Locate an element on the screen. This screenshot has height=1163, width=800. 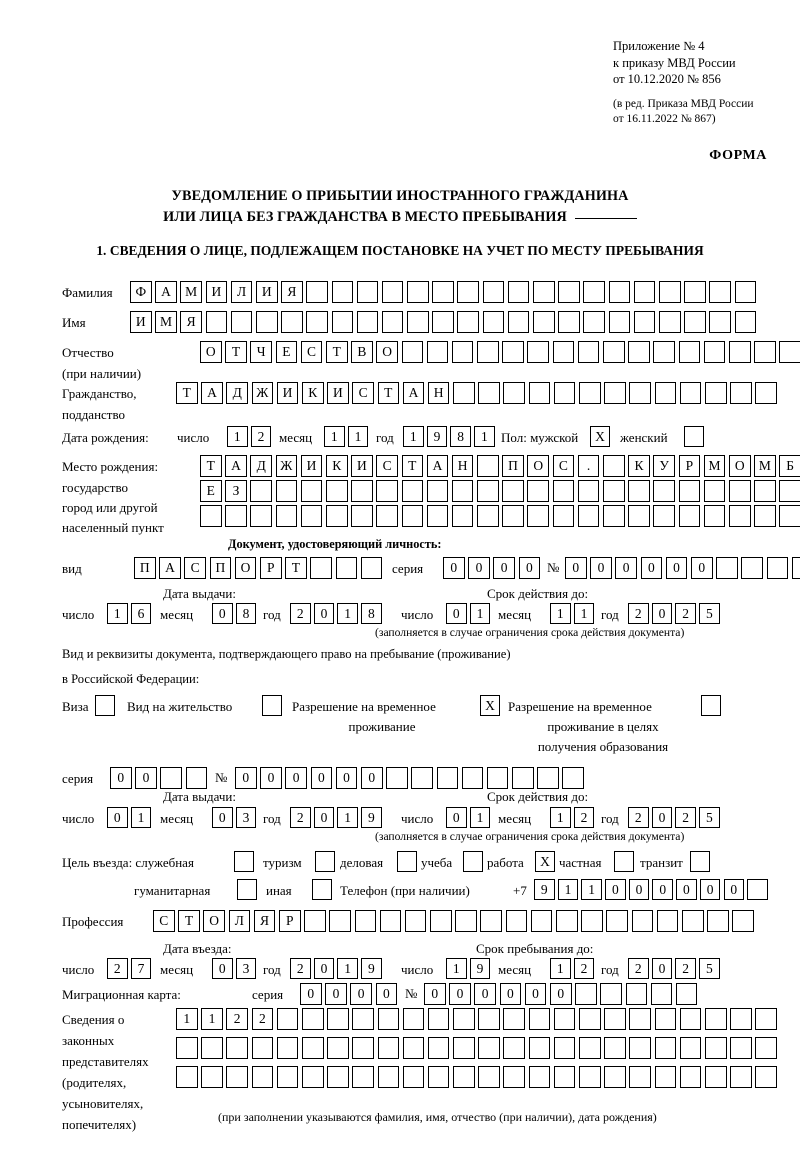
sex-male-checkbox: X is located at coordinates (600, 436).